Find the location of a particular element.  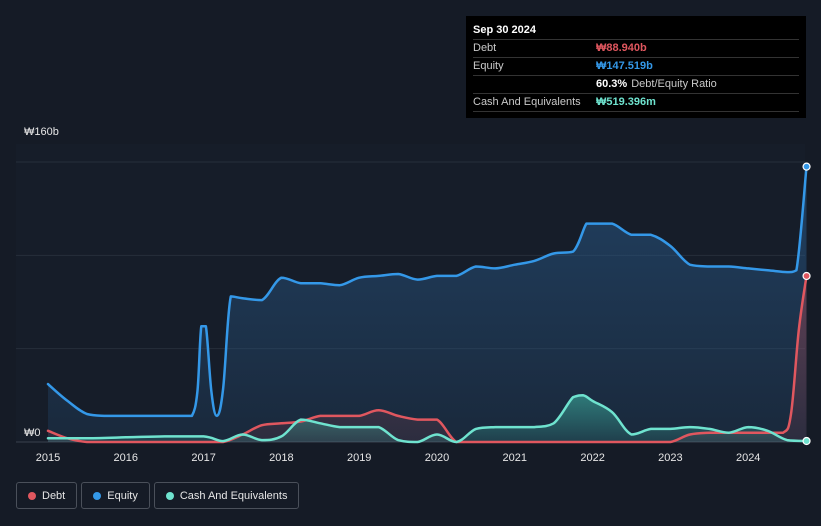

legend-item-equity: Equity is located at coordinates (115, 495).